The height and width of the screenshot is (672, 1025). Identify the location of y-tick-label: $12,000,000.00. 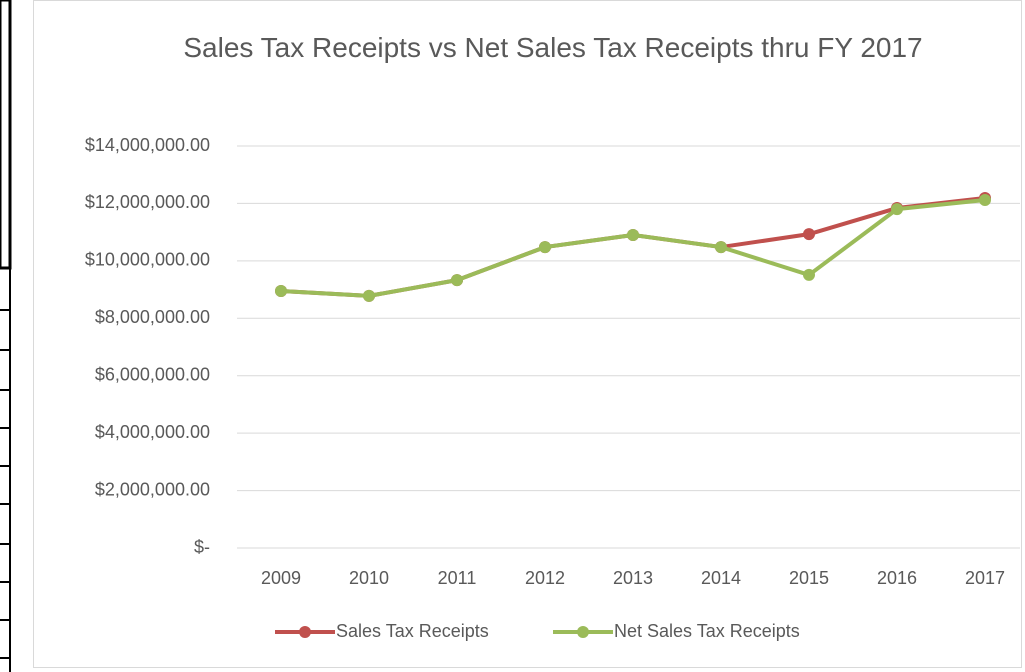
(147, 202).